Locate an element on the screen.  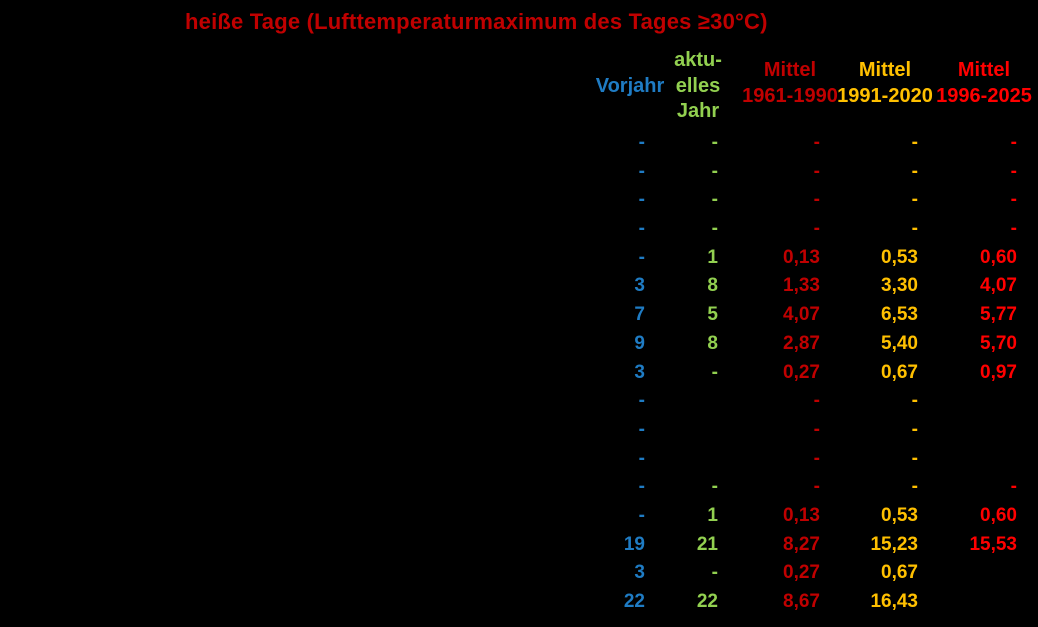
table-cell: 5,70 is located at coordinates (998, 343).